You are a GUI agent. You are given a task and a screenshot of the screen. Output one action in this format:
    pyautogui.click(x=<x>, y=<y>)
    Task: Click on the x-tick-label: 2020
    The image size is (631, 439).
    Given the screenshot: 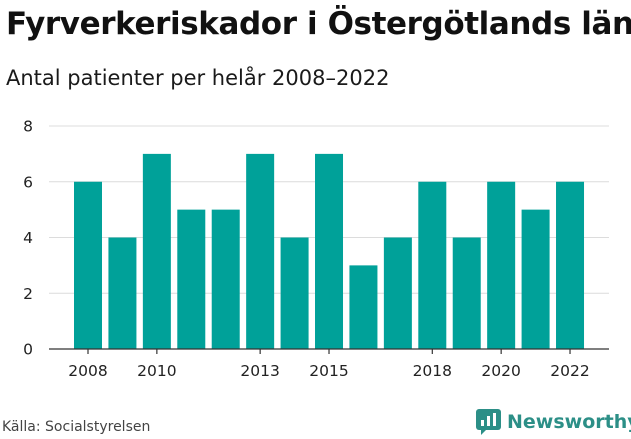 What is the action you would take?
    pyautogui.click(x=500, y=371)
    